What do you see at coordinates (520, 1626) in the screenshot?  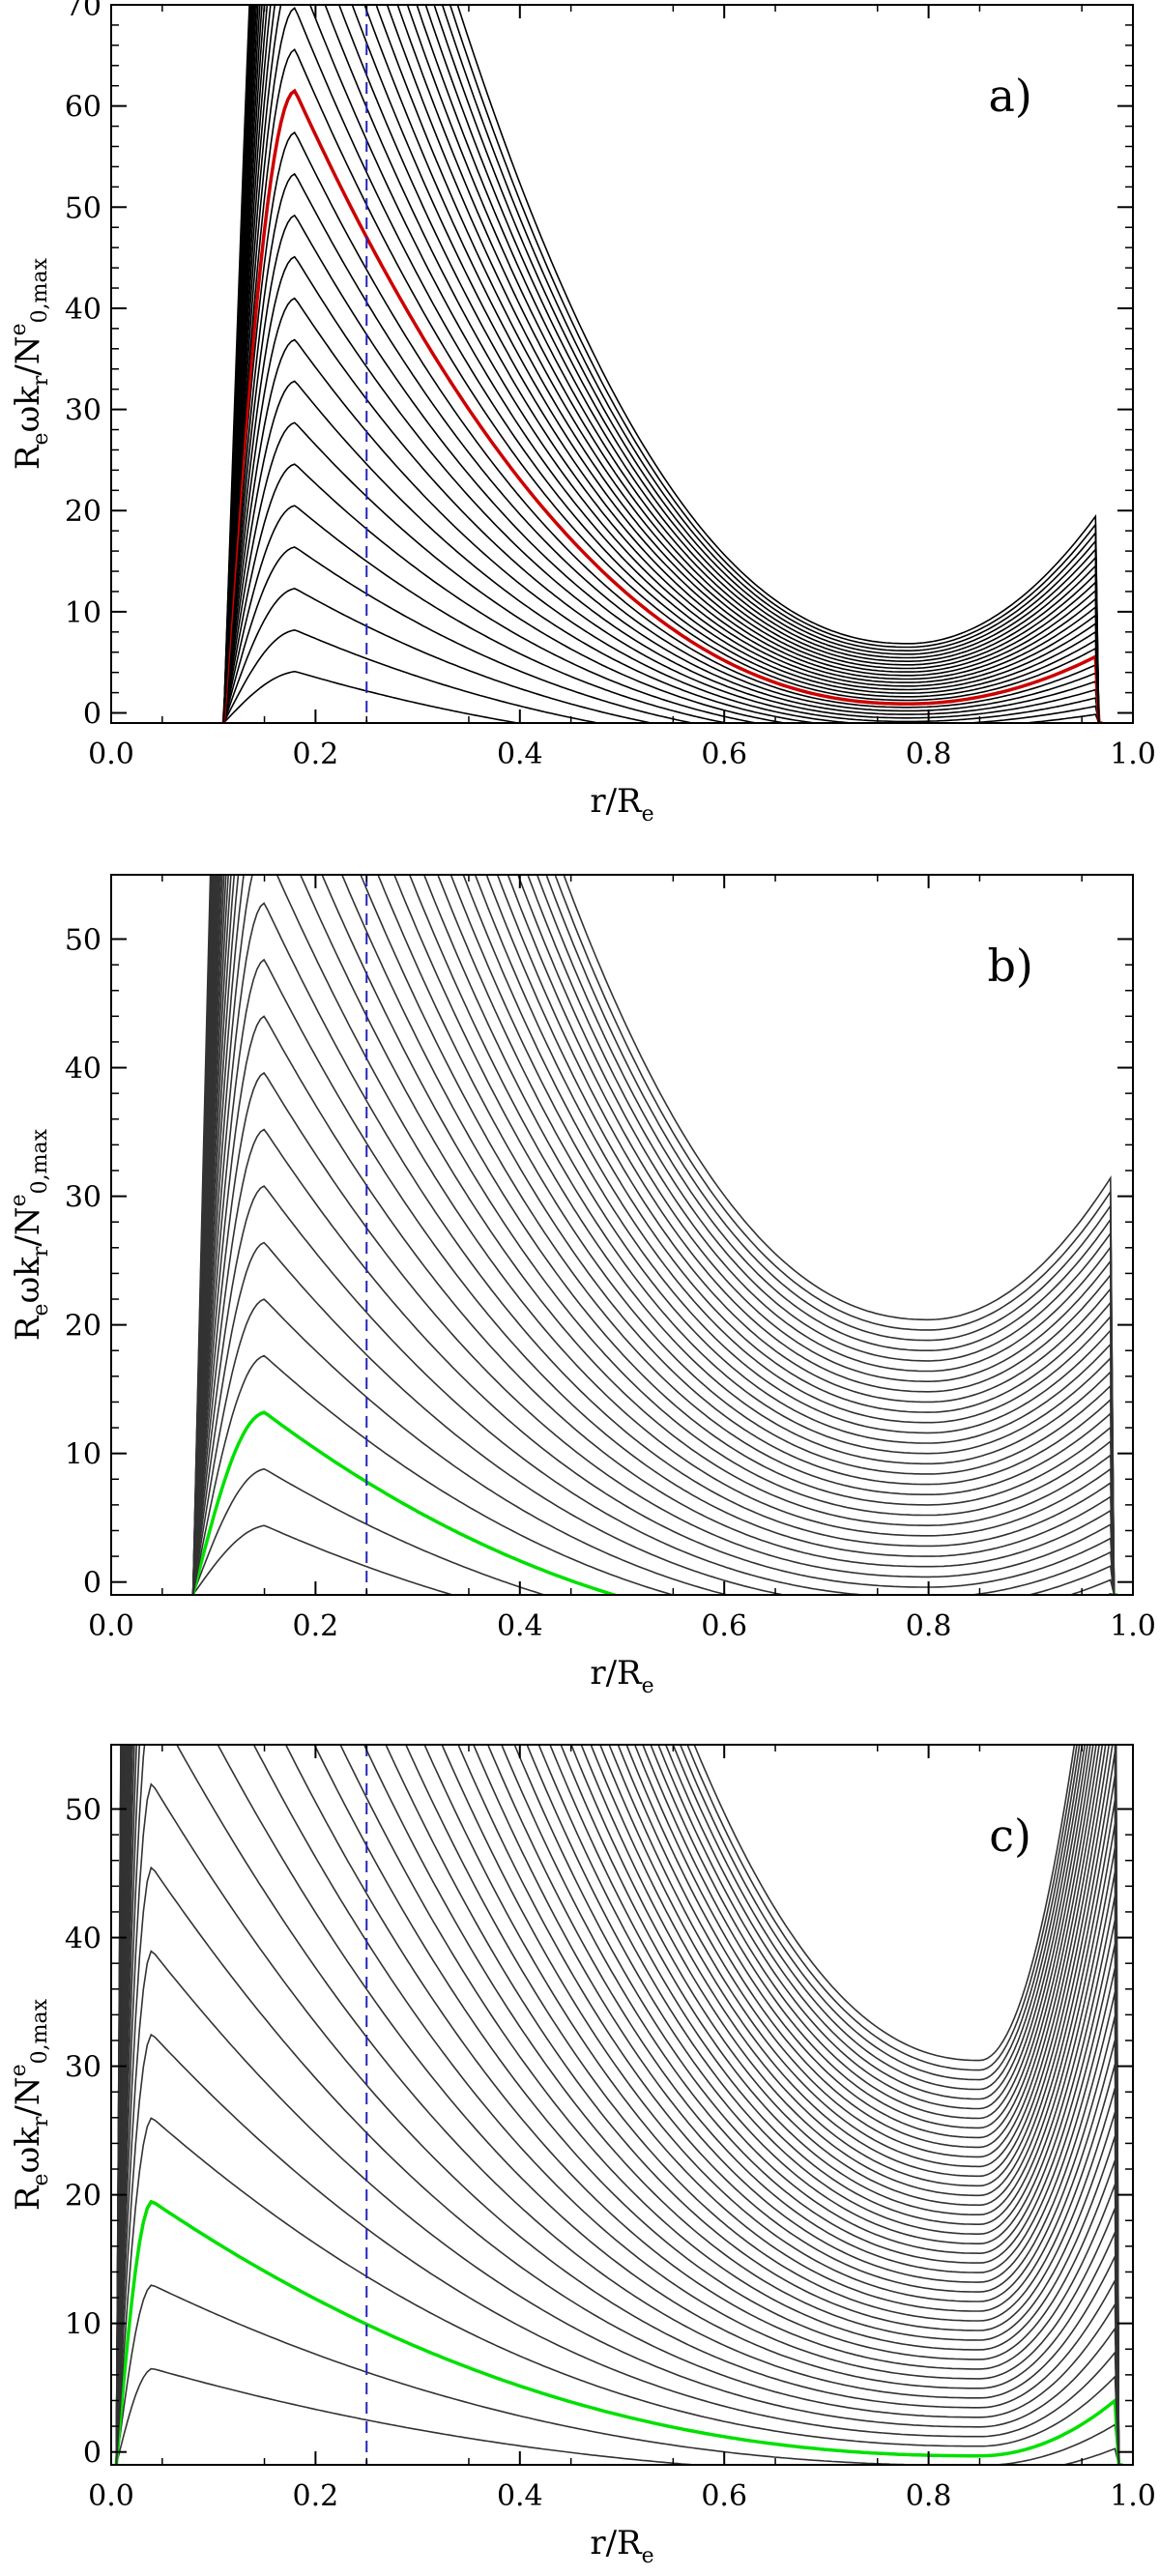 I see `x-tick-label: 0.4` at bounding box center [520, 1626].